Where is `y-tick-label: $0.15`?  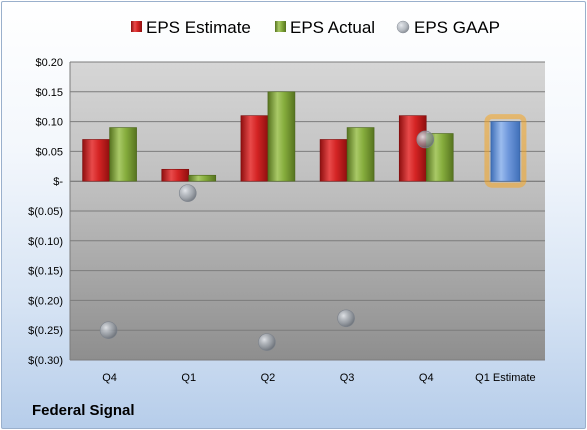 y-tick-label: $0.15 is located at coordinates (49, 93).